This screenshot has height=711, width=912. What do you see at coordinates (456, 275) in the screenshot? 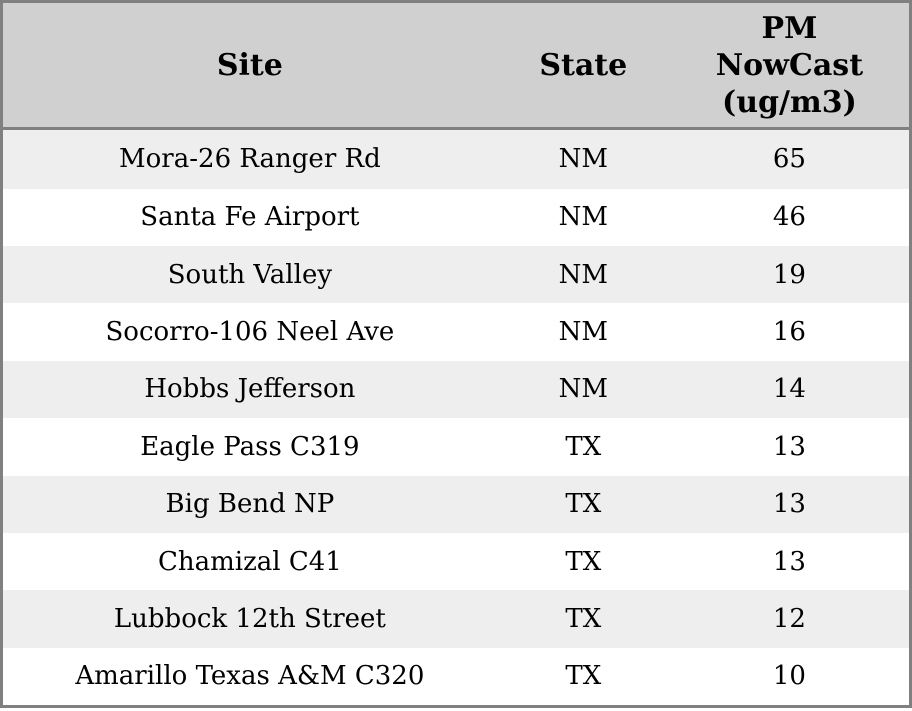
I see `table-row: South Valley NM 19` at bounding box center [456, 275].